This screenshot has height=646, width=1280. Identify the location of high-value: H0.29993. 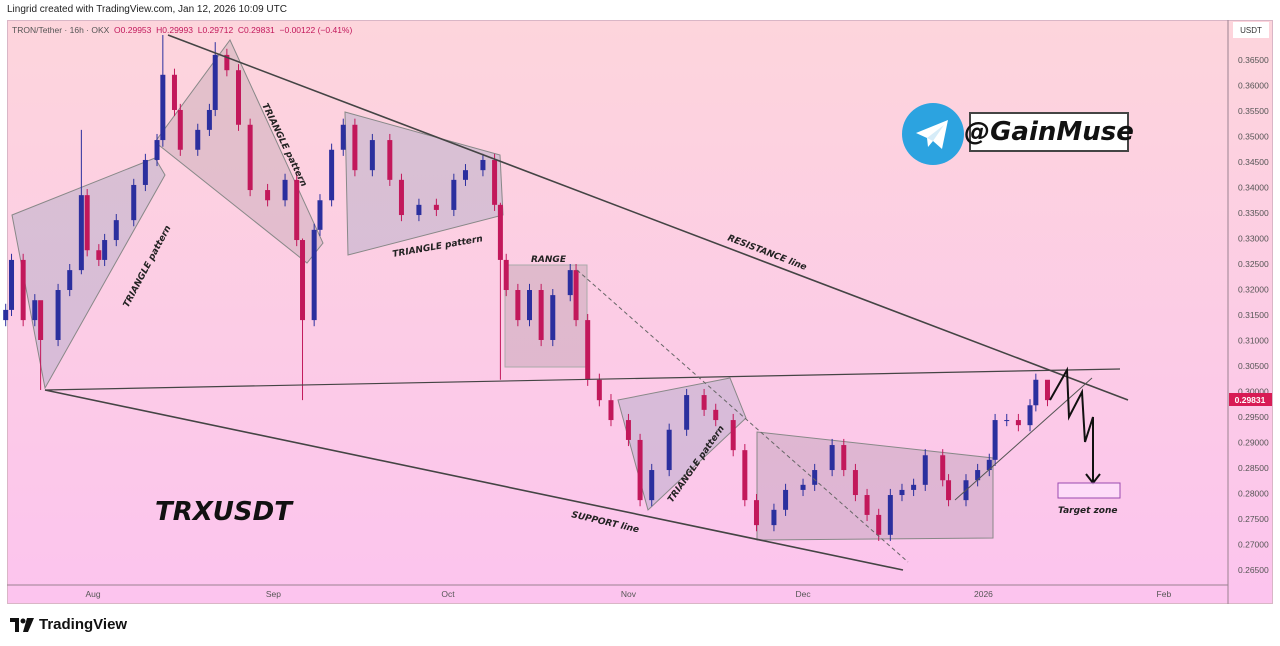
(174, 30).